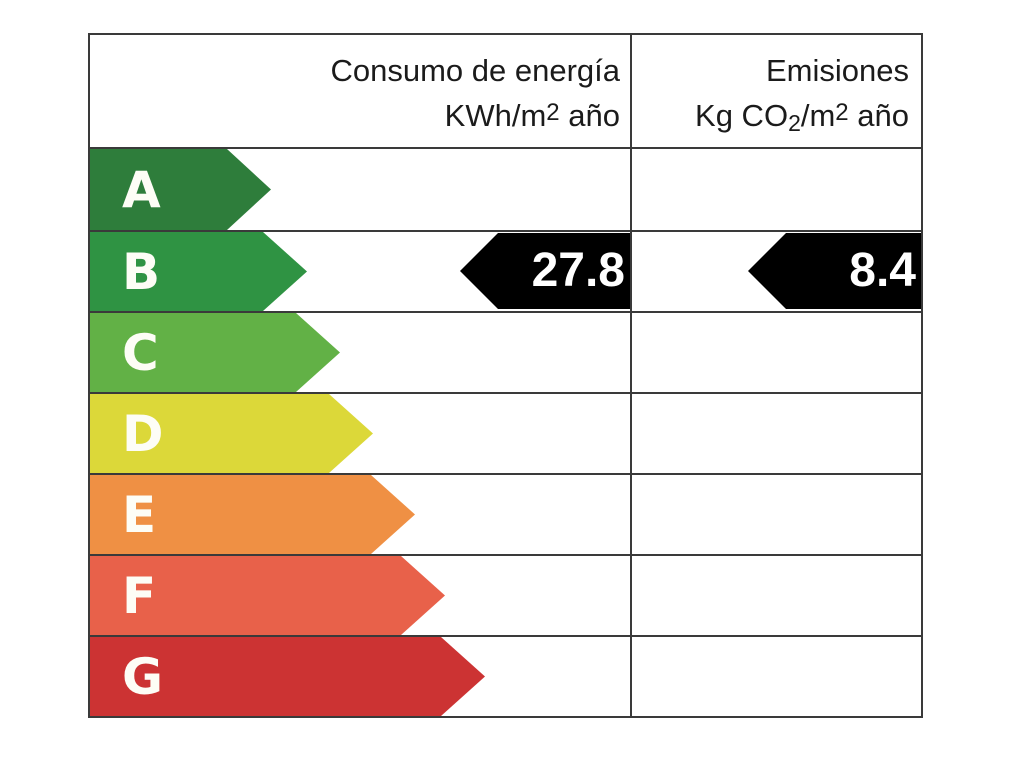 The width and height of the screenshot is (1020, 765). Describe the element at coordinates (360, 91) in the screenshot. I see `header-consumption: Consumo de energía KWh/m2 año` at that location.